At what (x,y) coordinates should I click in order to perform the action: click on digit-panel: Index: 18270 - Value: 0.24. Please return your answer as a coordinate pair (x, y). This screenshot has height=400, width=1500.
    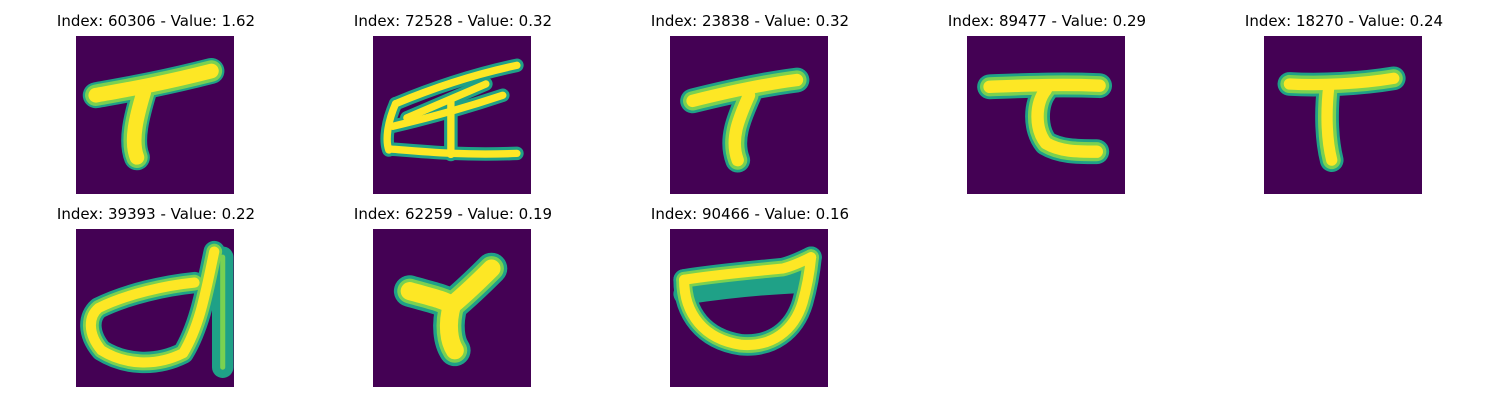
    Looking at the image, I should click on (1344, 103).